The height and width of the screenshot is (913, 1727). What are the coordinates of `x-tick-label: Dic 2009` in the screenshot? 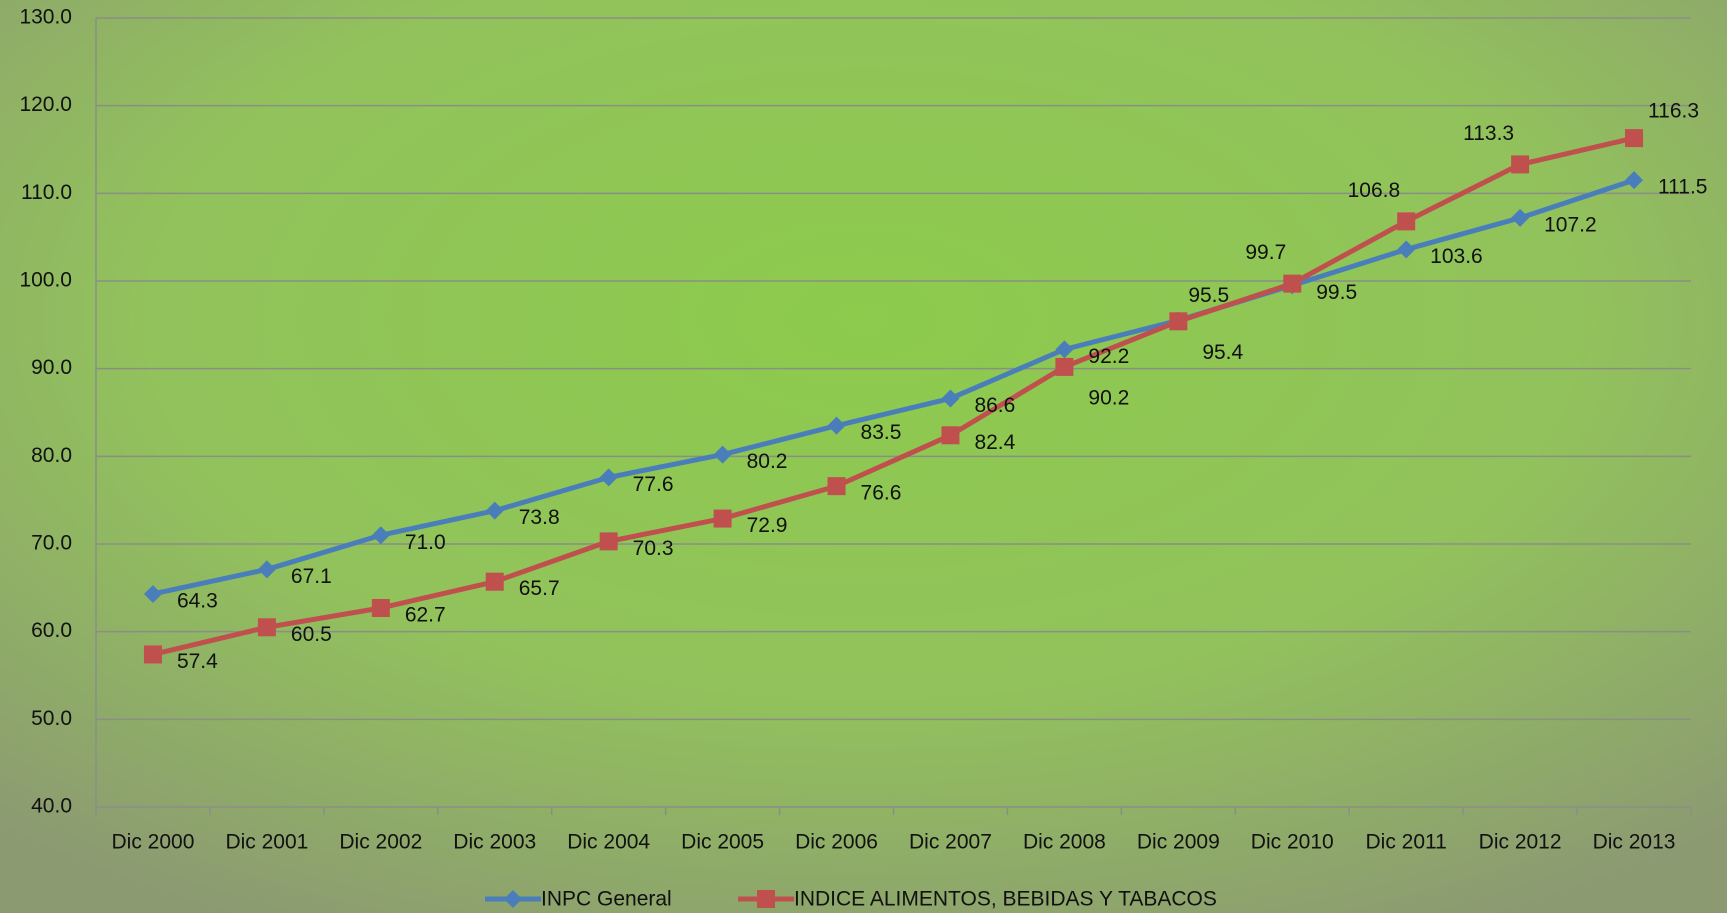 It's located at (1178, 842).